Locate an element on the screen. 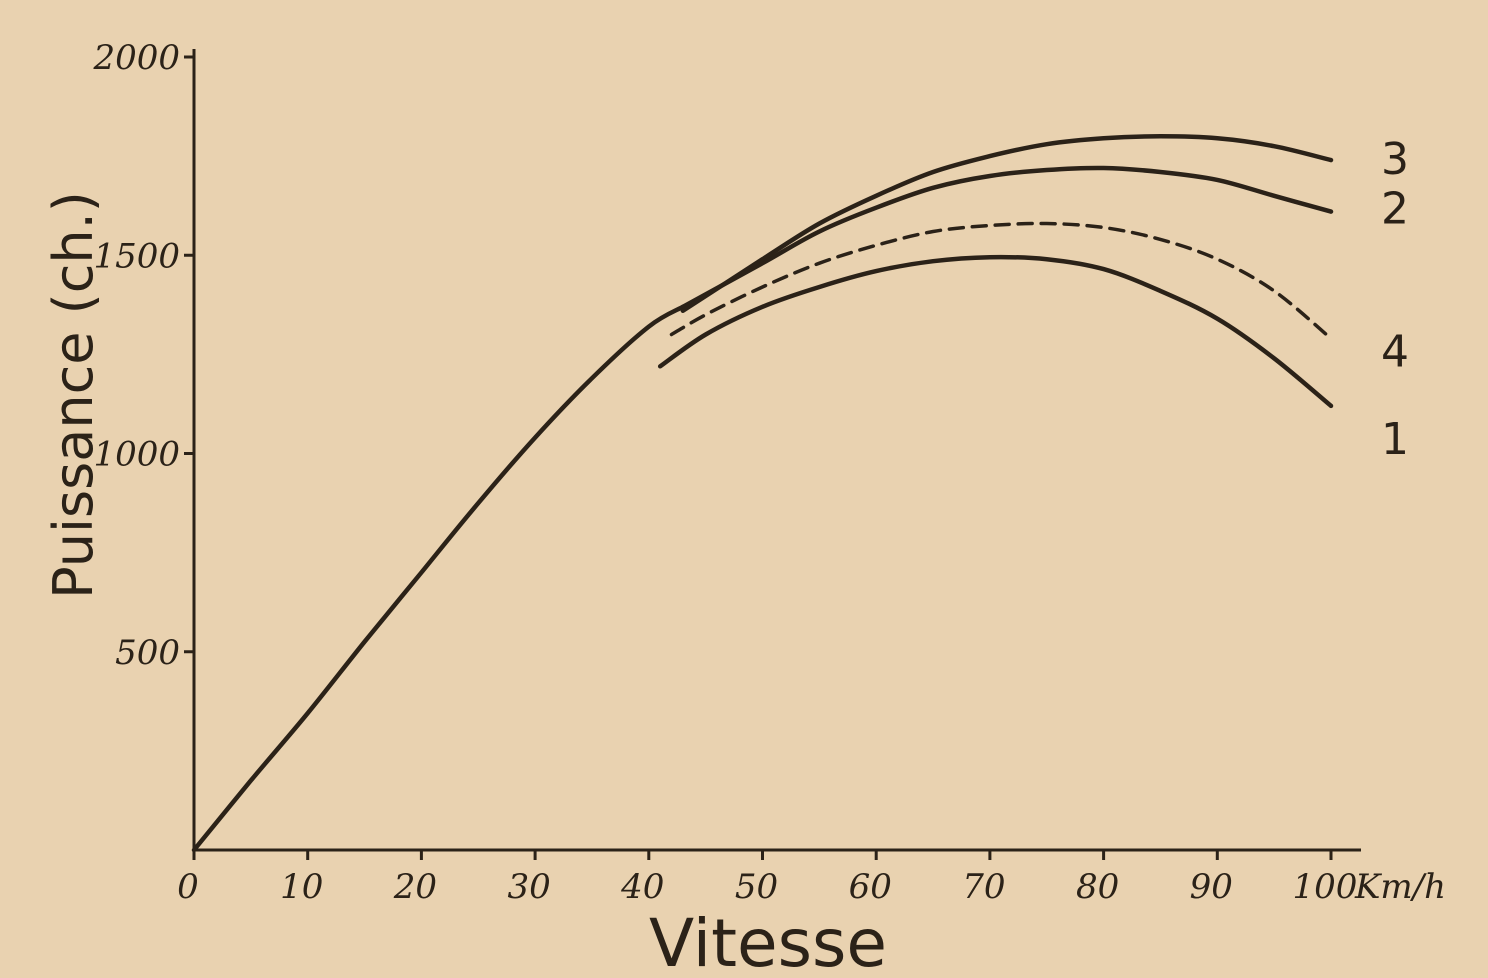 The height and width of the screenshot is (978, 1488). series-1-line is located at coordinates (995, 331).